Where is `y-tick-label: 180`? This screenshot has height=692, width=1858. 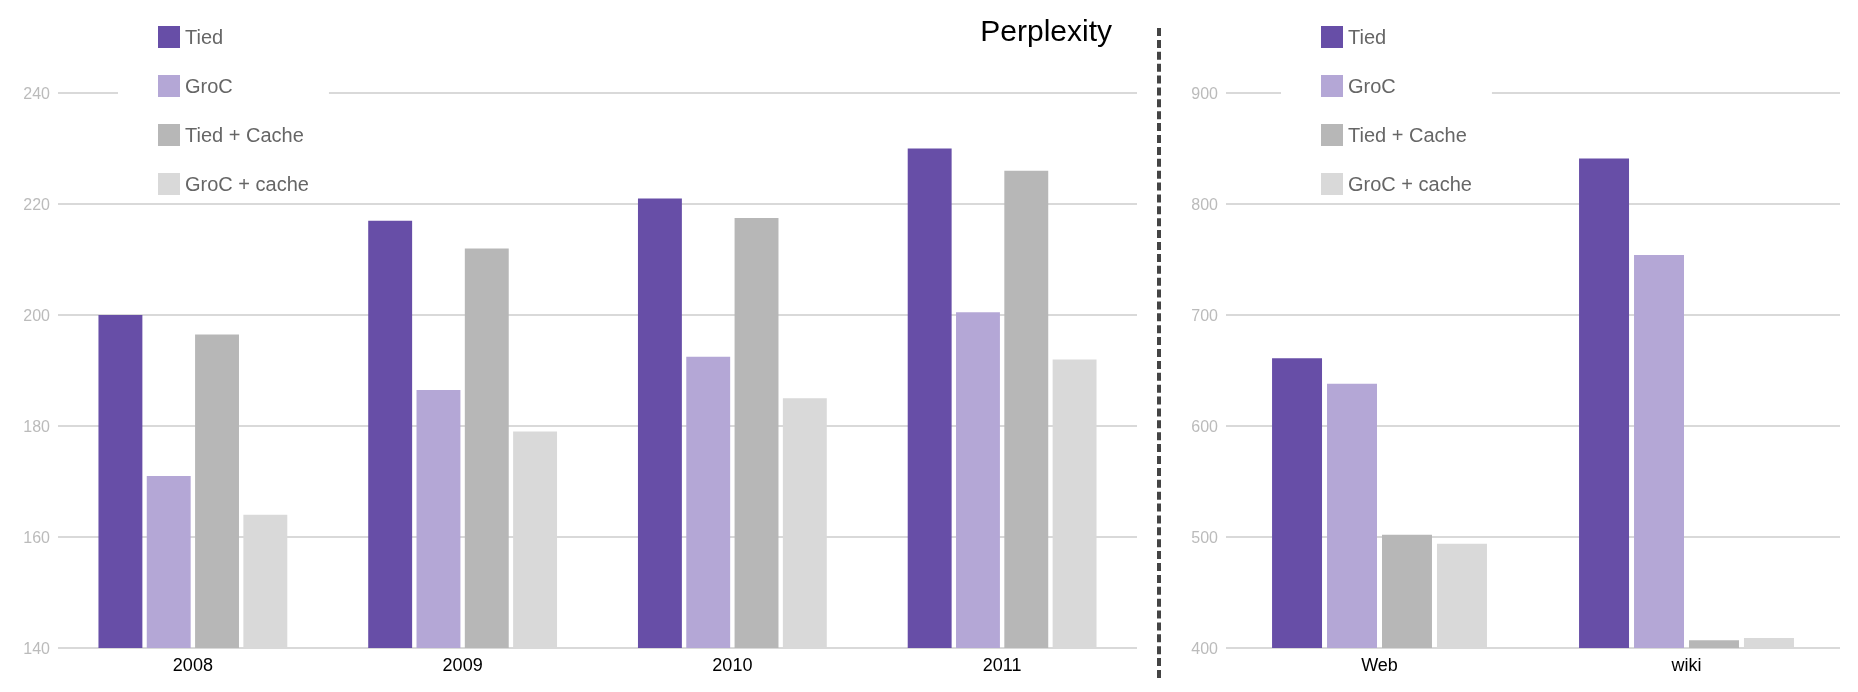 y-tick-label: 180 is located at coordinates (37, 426).